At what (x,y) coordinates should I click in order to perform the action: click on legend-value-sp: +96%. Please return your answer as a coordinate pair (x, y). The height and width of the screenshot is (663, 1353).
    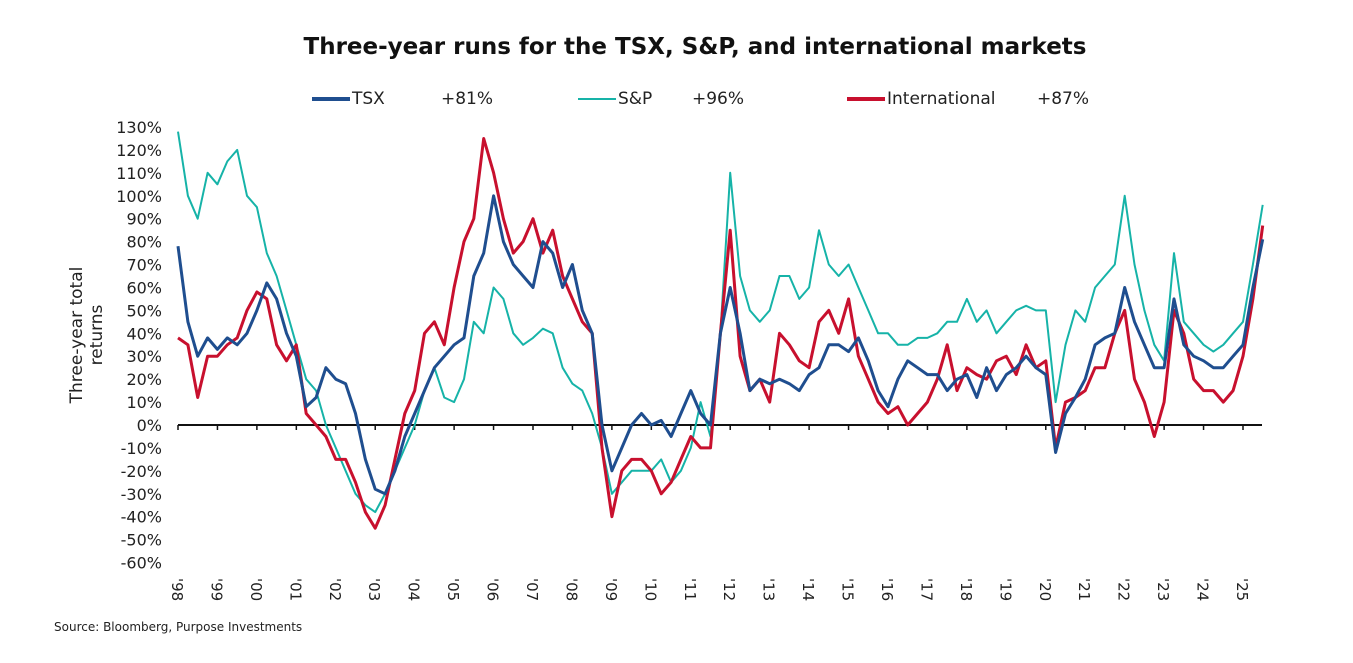
    Looking at the image, I should click on (718, 99).